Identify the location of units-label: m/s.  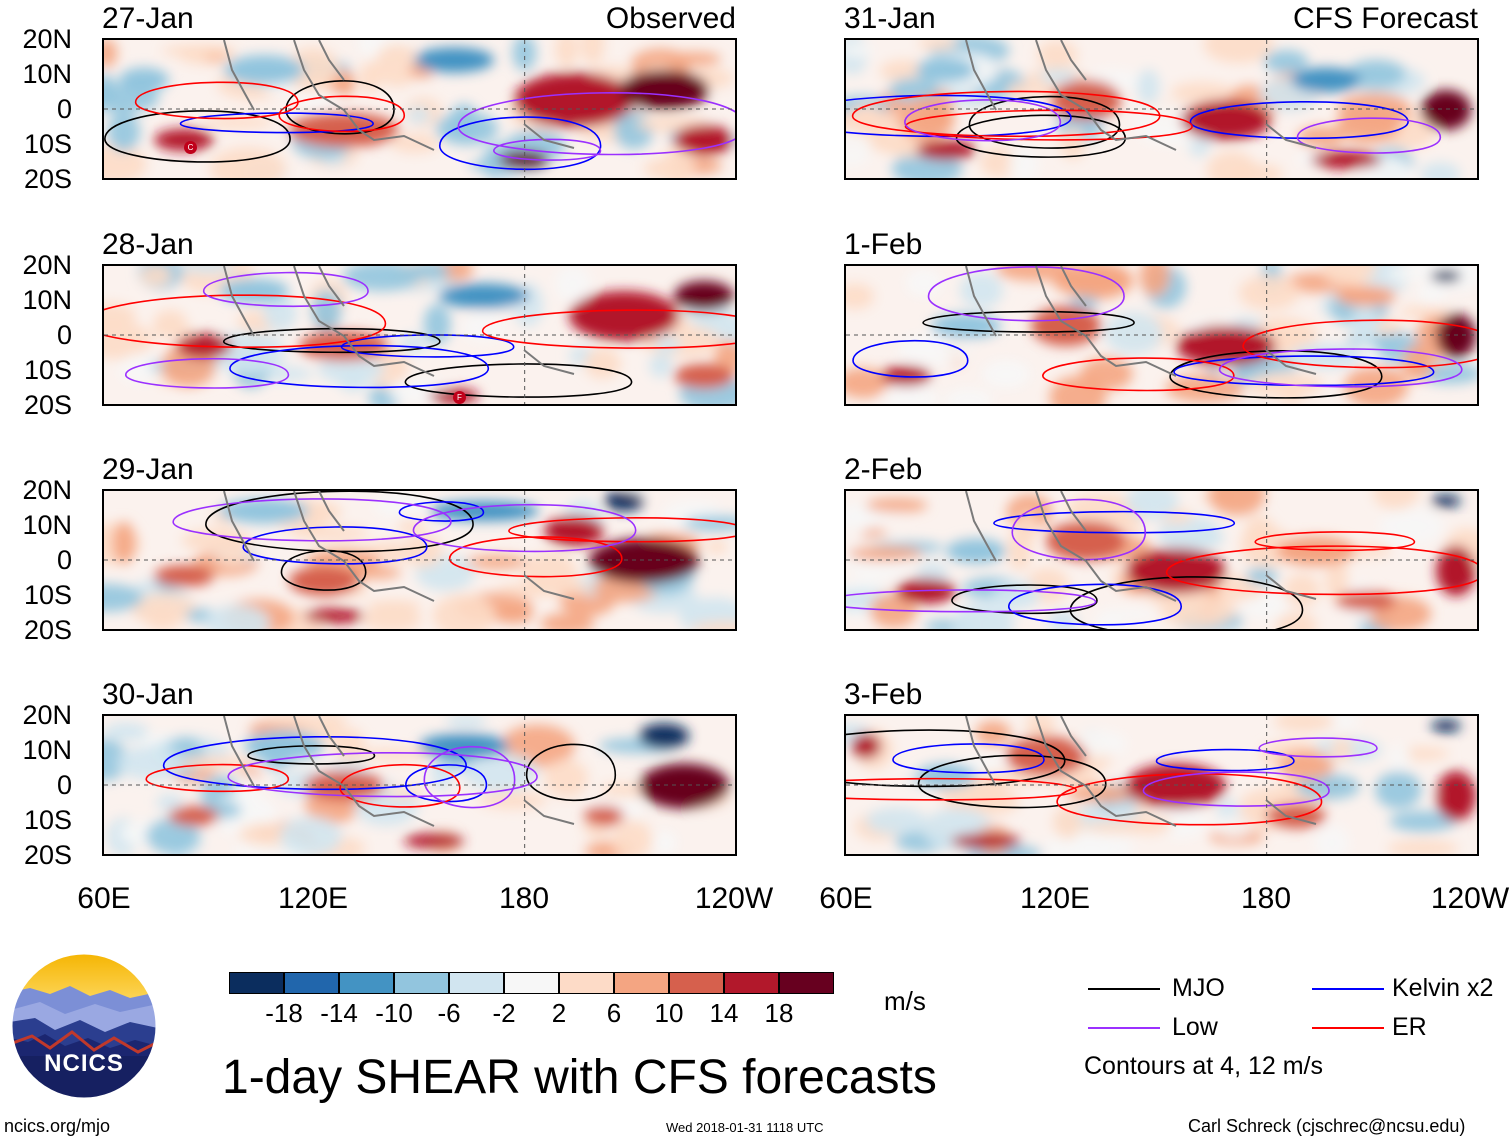
(905, 1001).